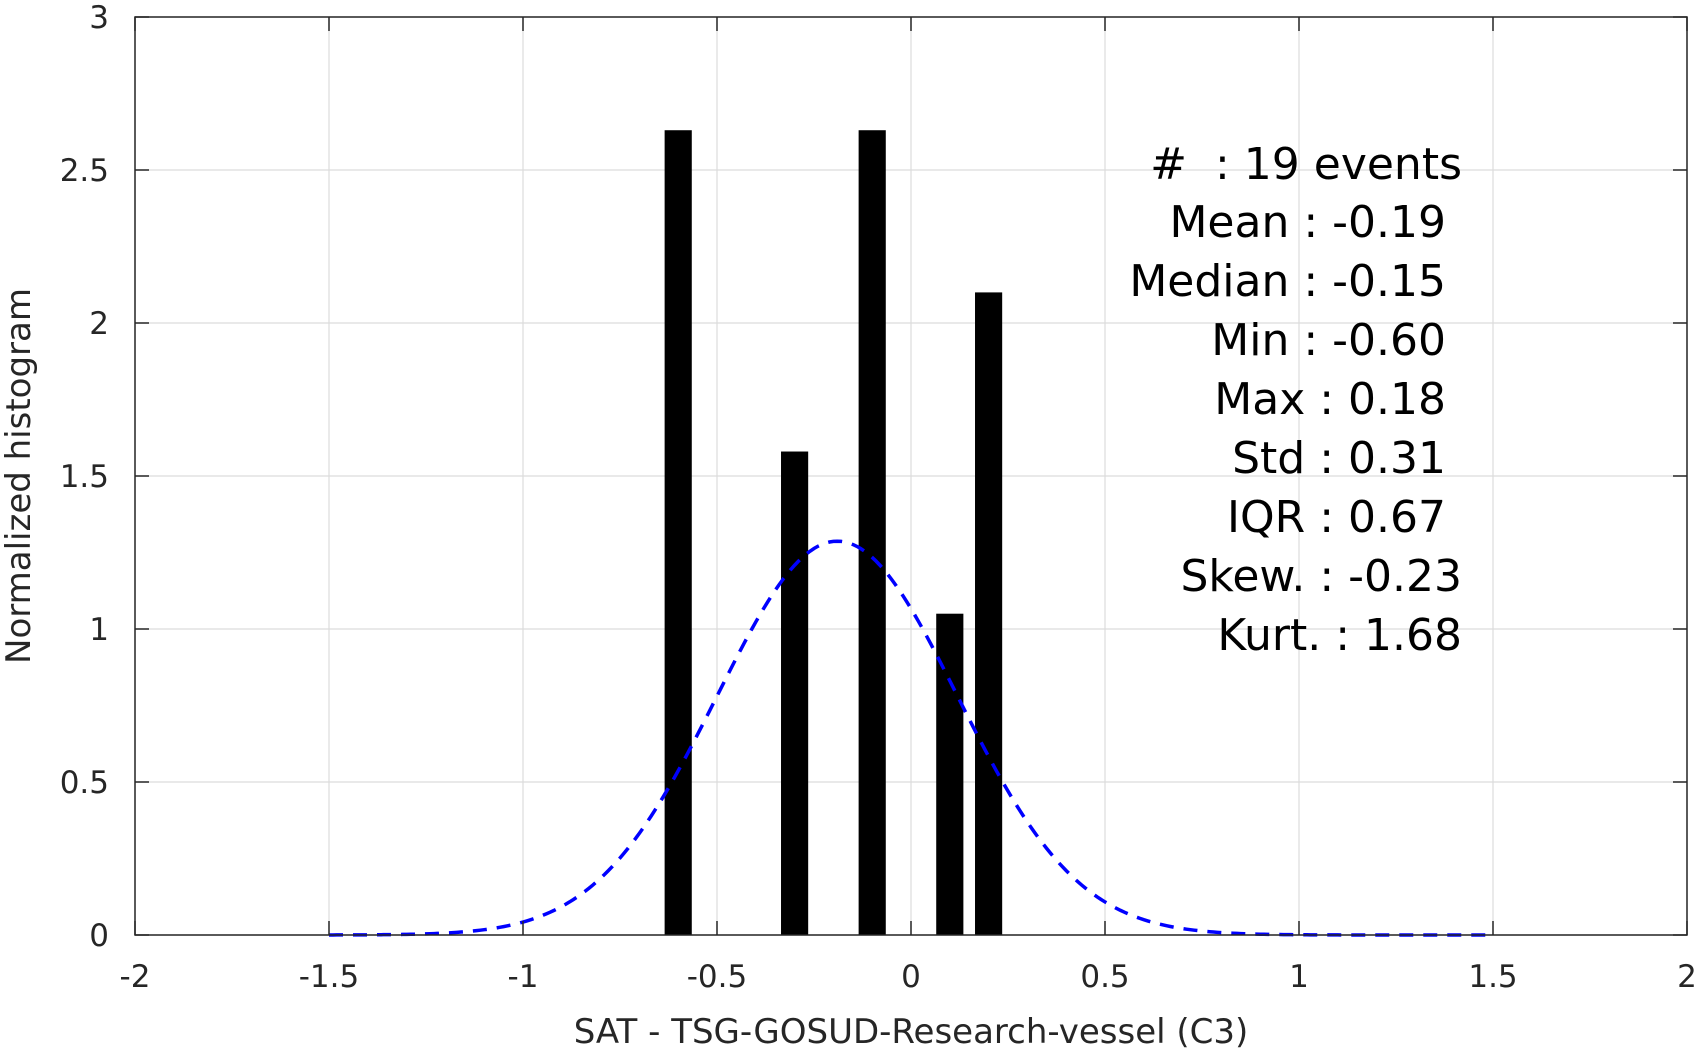 The image size is (1703, 1053). I want to click on stat-median: Median : -0.15, so click(1287, 281).